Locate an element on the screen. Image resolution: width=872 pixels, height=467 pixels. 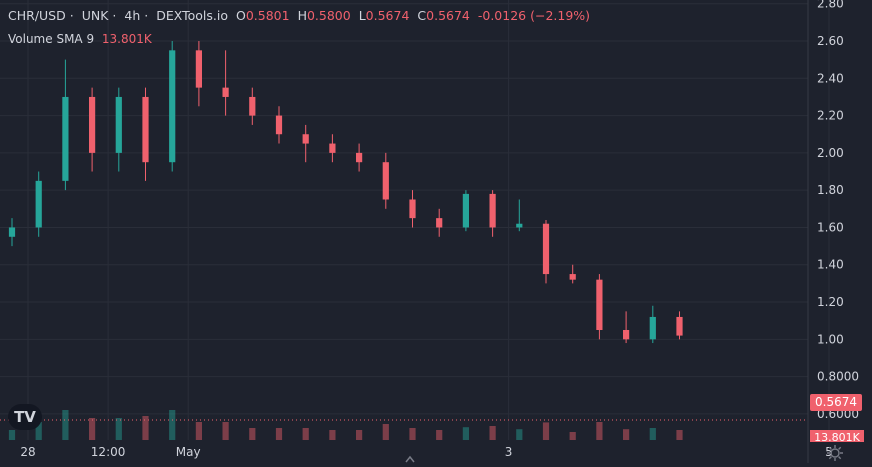
y-tick-label: 1.00 is located at coordinates (830, 339).